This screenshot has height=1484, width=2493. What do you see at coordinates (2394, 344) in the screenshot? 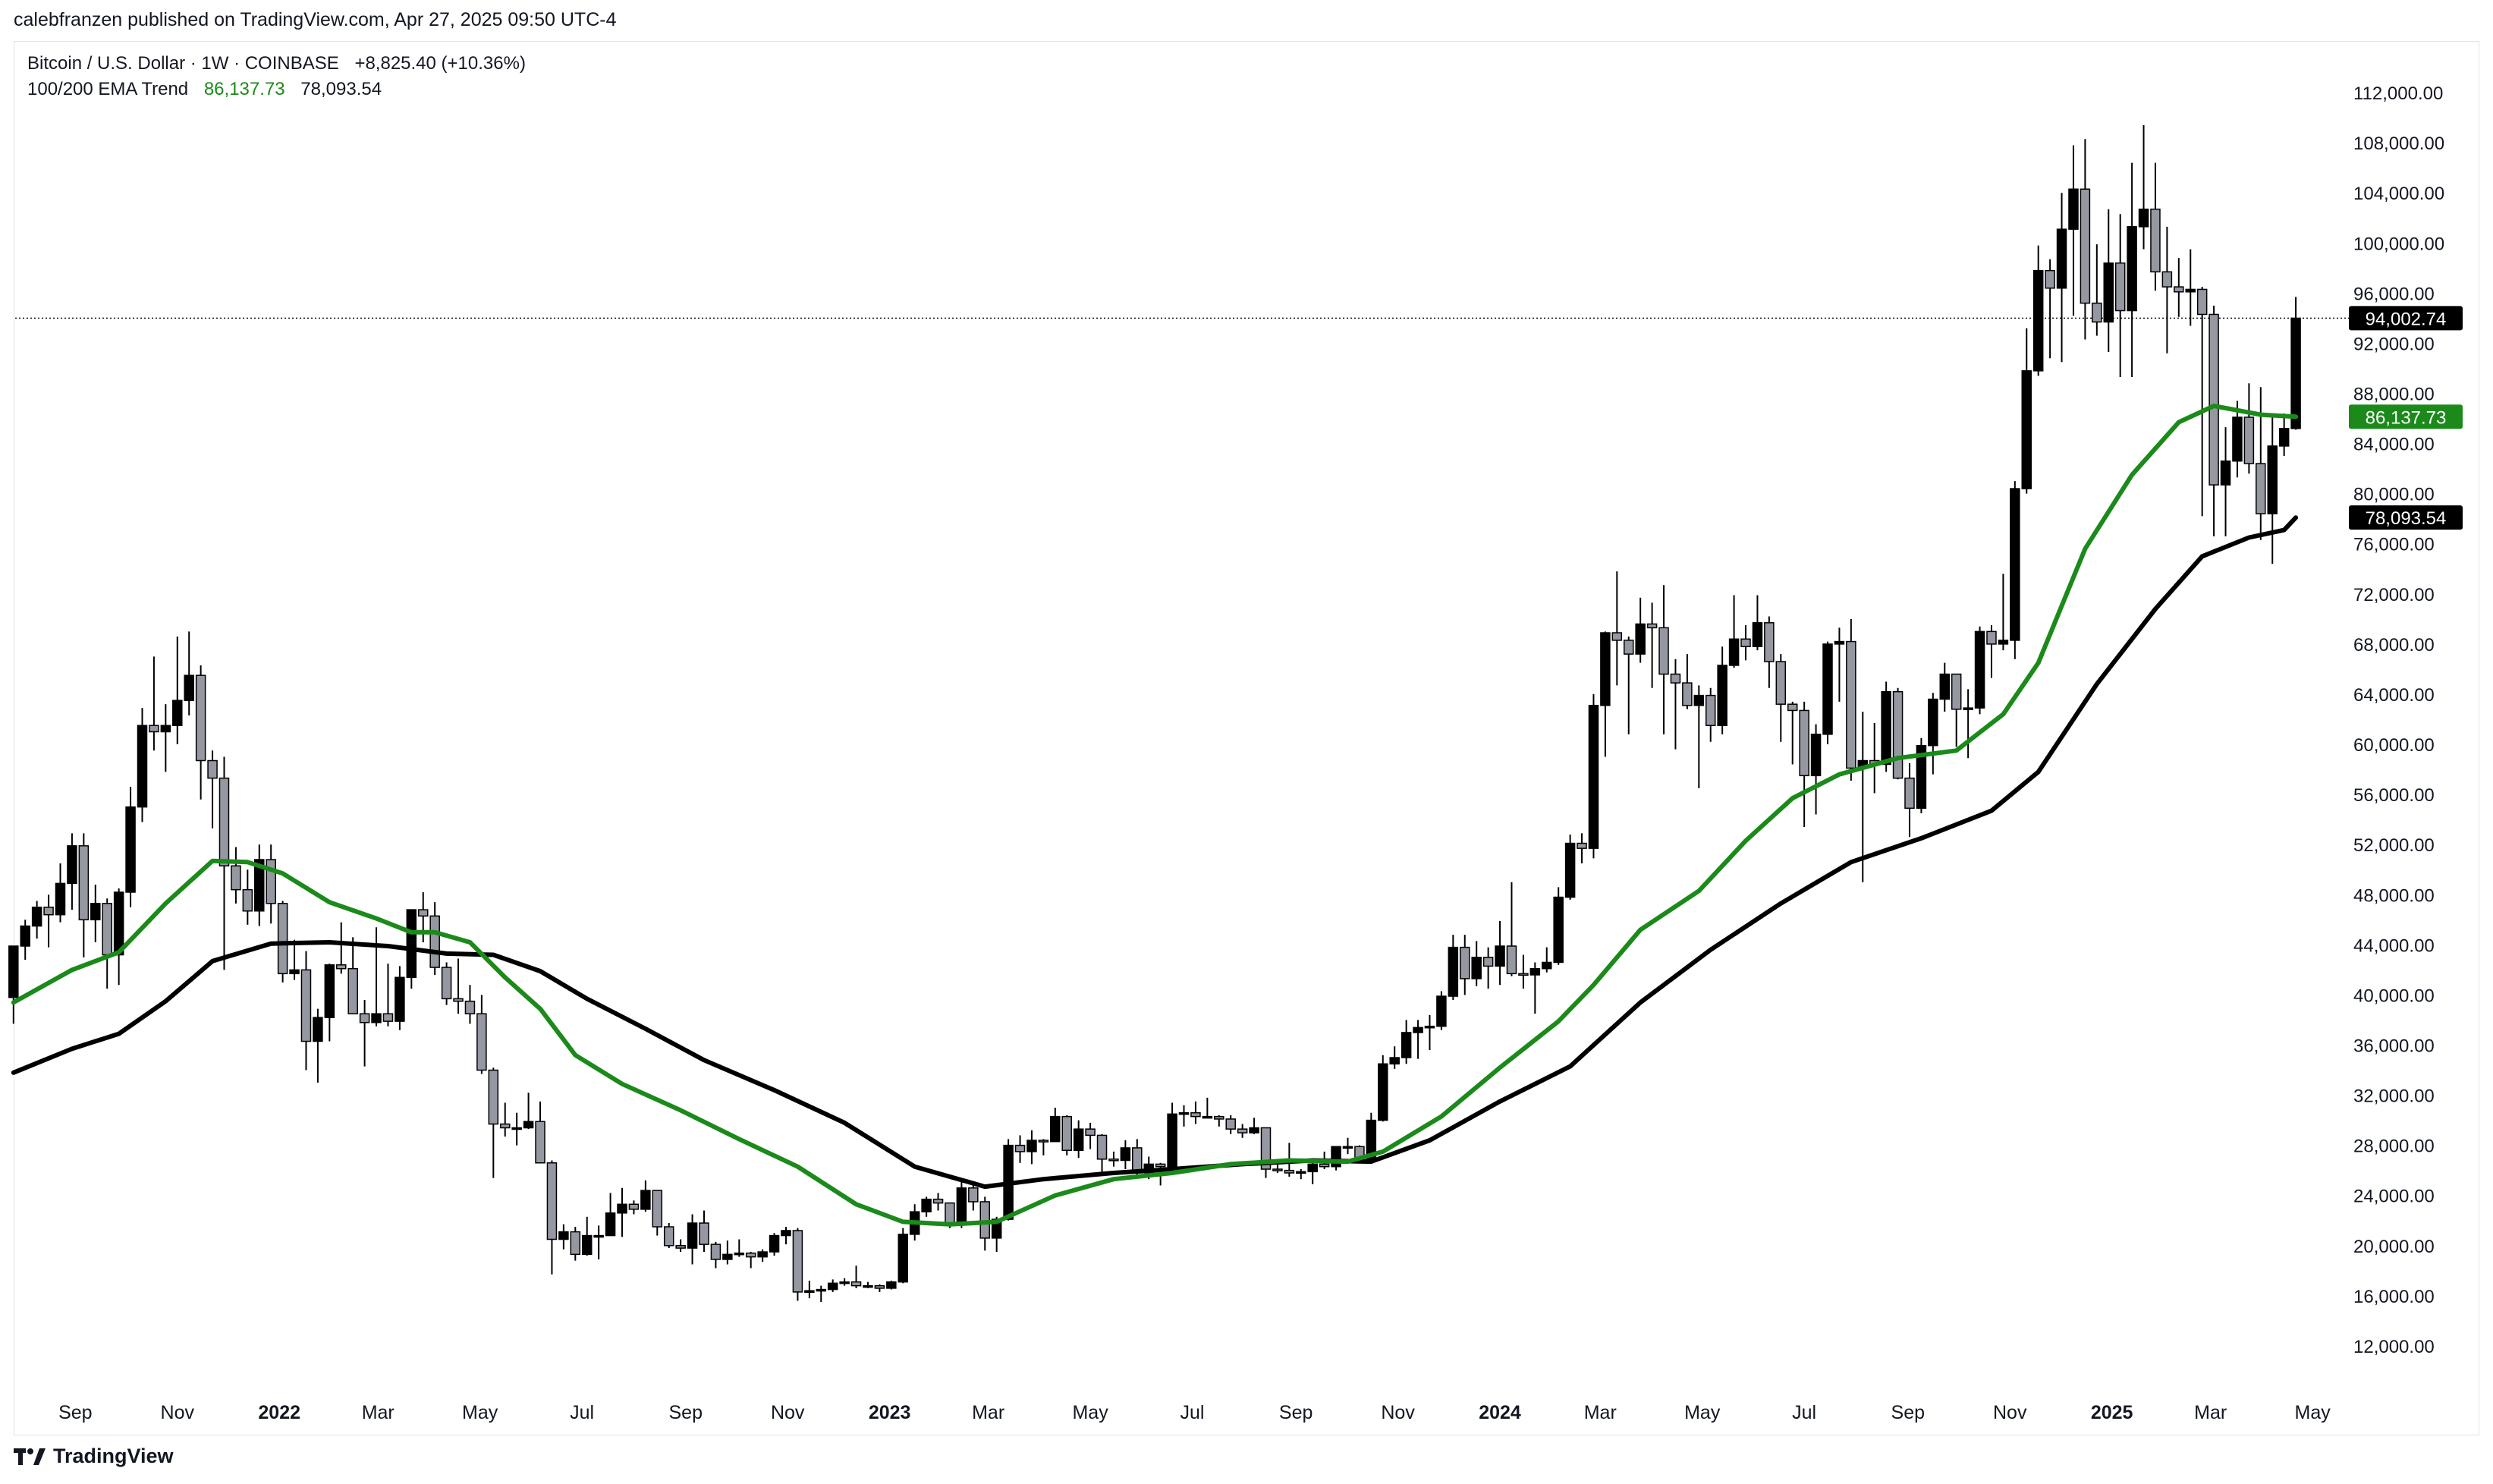
I see `y-tick-label: 92,000.00` at bounding box center [2394, 344].